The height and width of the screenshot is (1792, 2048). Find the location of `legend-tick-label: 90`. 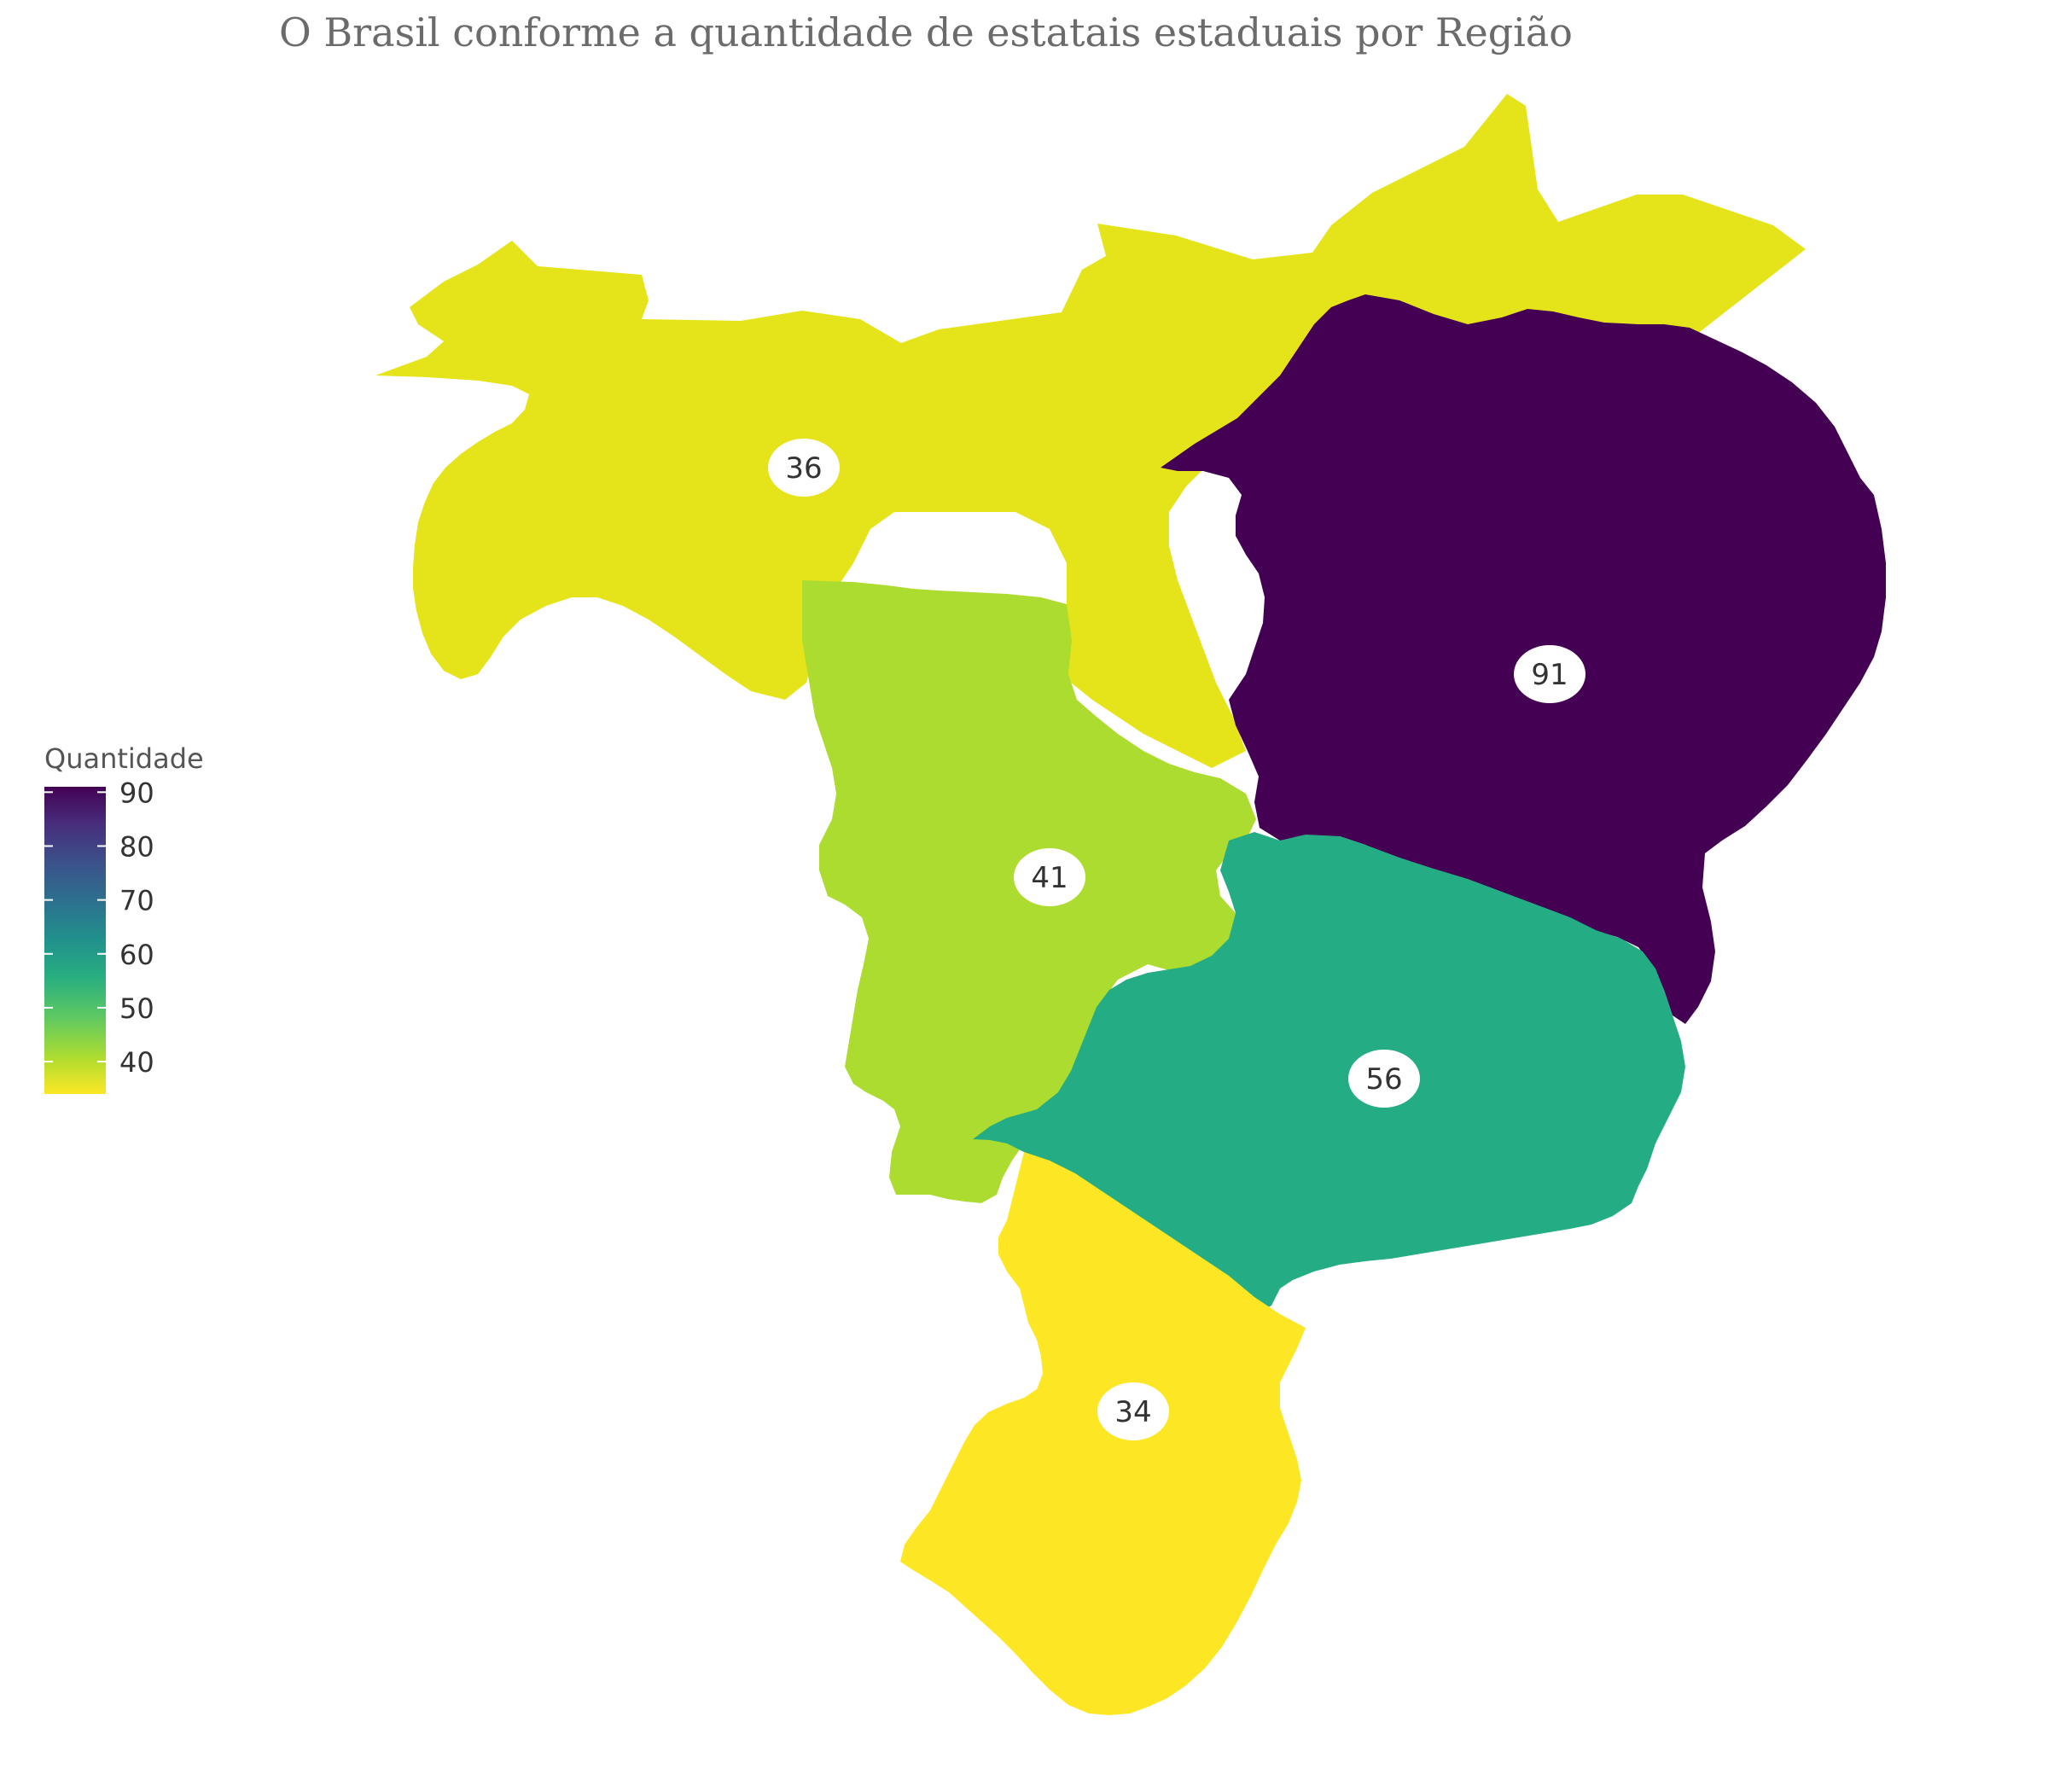

legend-tick-label: 90 is located at coordinates (136, 793).